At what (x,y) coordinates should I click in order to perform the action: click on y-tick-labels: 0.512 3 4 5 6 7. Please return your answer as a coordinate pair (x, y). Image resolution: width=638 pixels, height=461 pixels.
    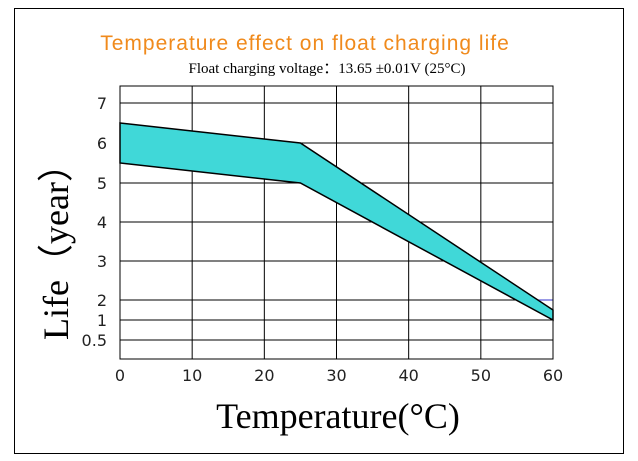
    Looking at the image, I should click on (94, 222).